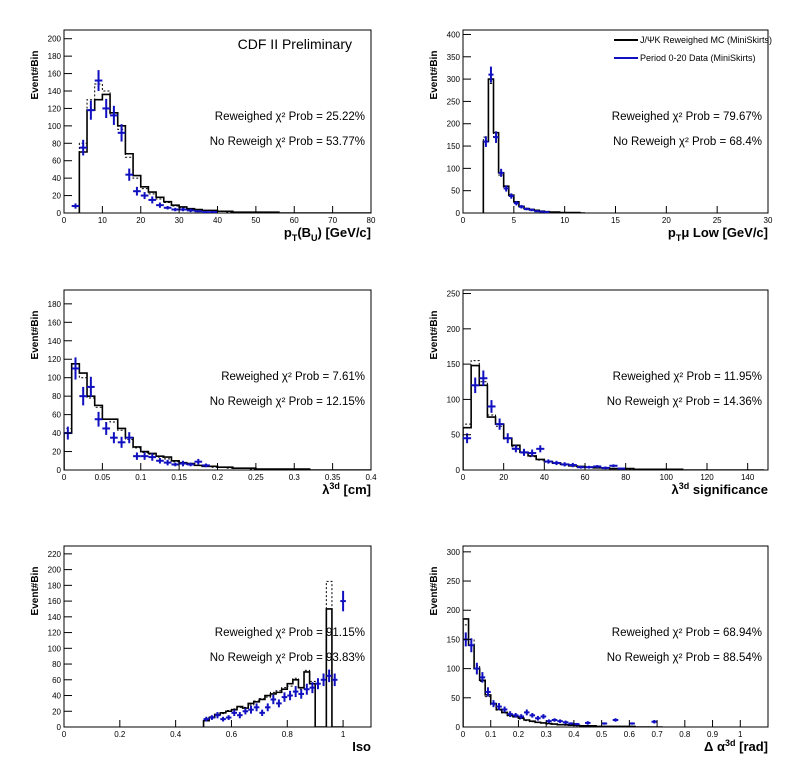 This screenshot has height=772, width=796. What do you see at coordinates (56, 143) in the screenshot?
I see `y-tick-label: 80` at bounding box center [56, 143].